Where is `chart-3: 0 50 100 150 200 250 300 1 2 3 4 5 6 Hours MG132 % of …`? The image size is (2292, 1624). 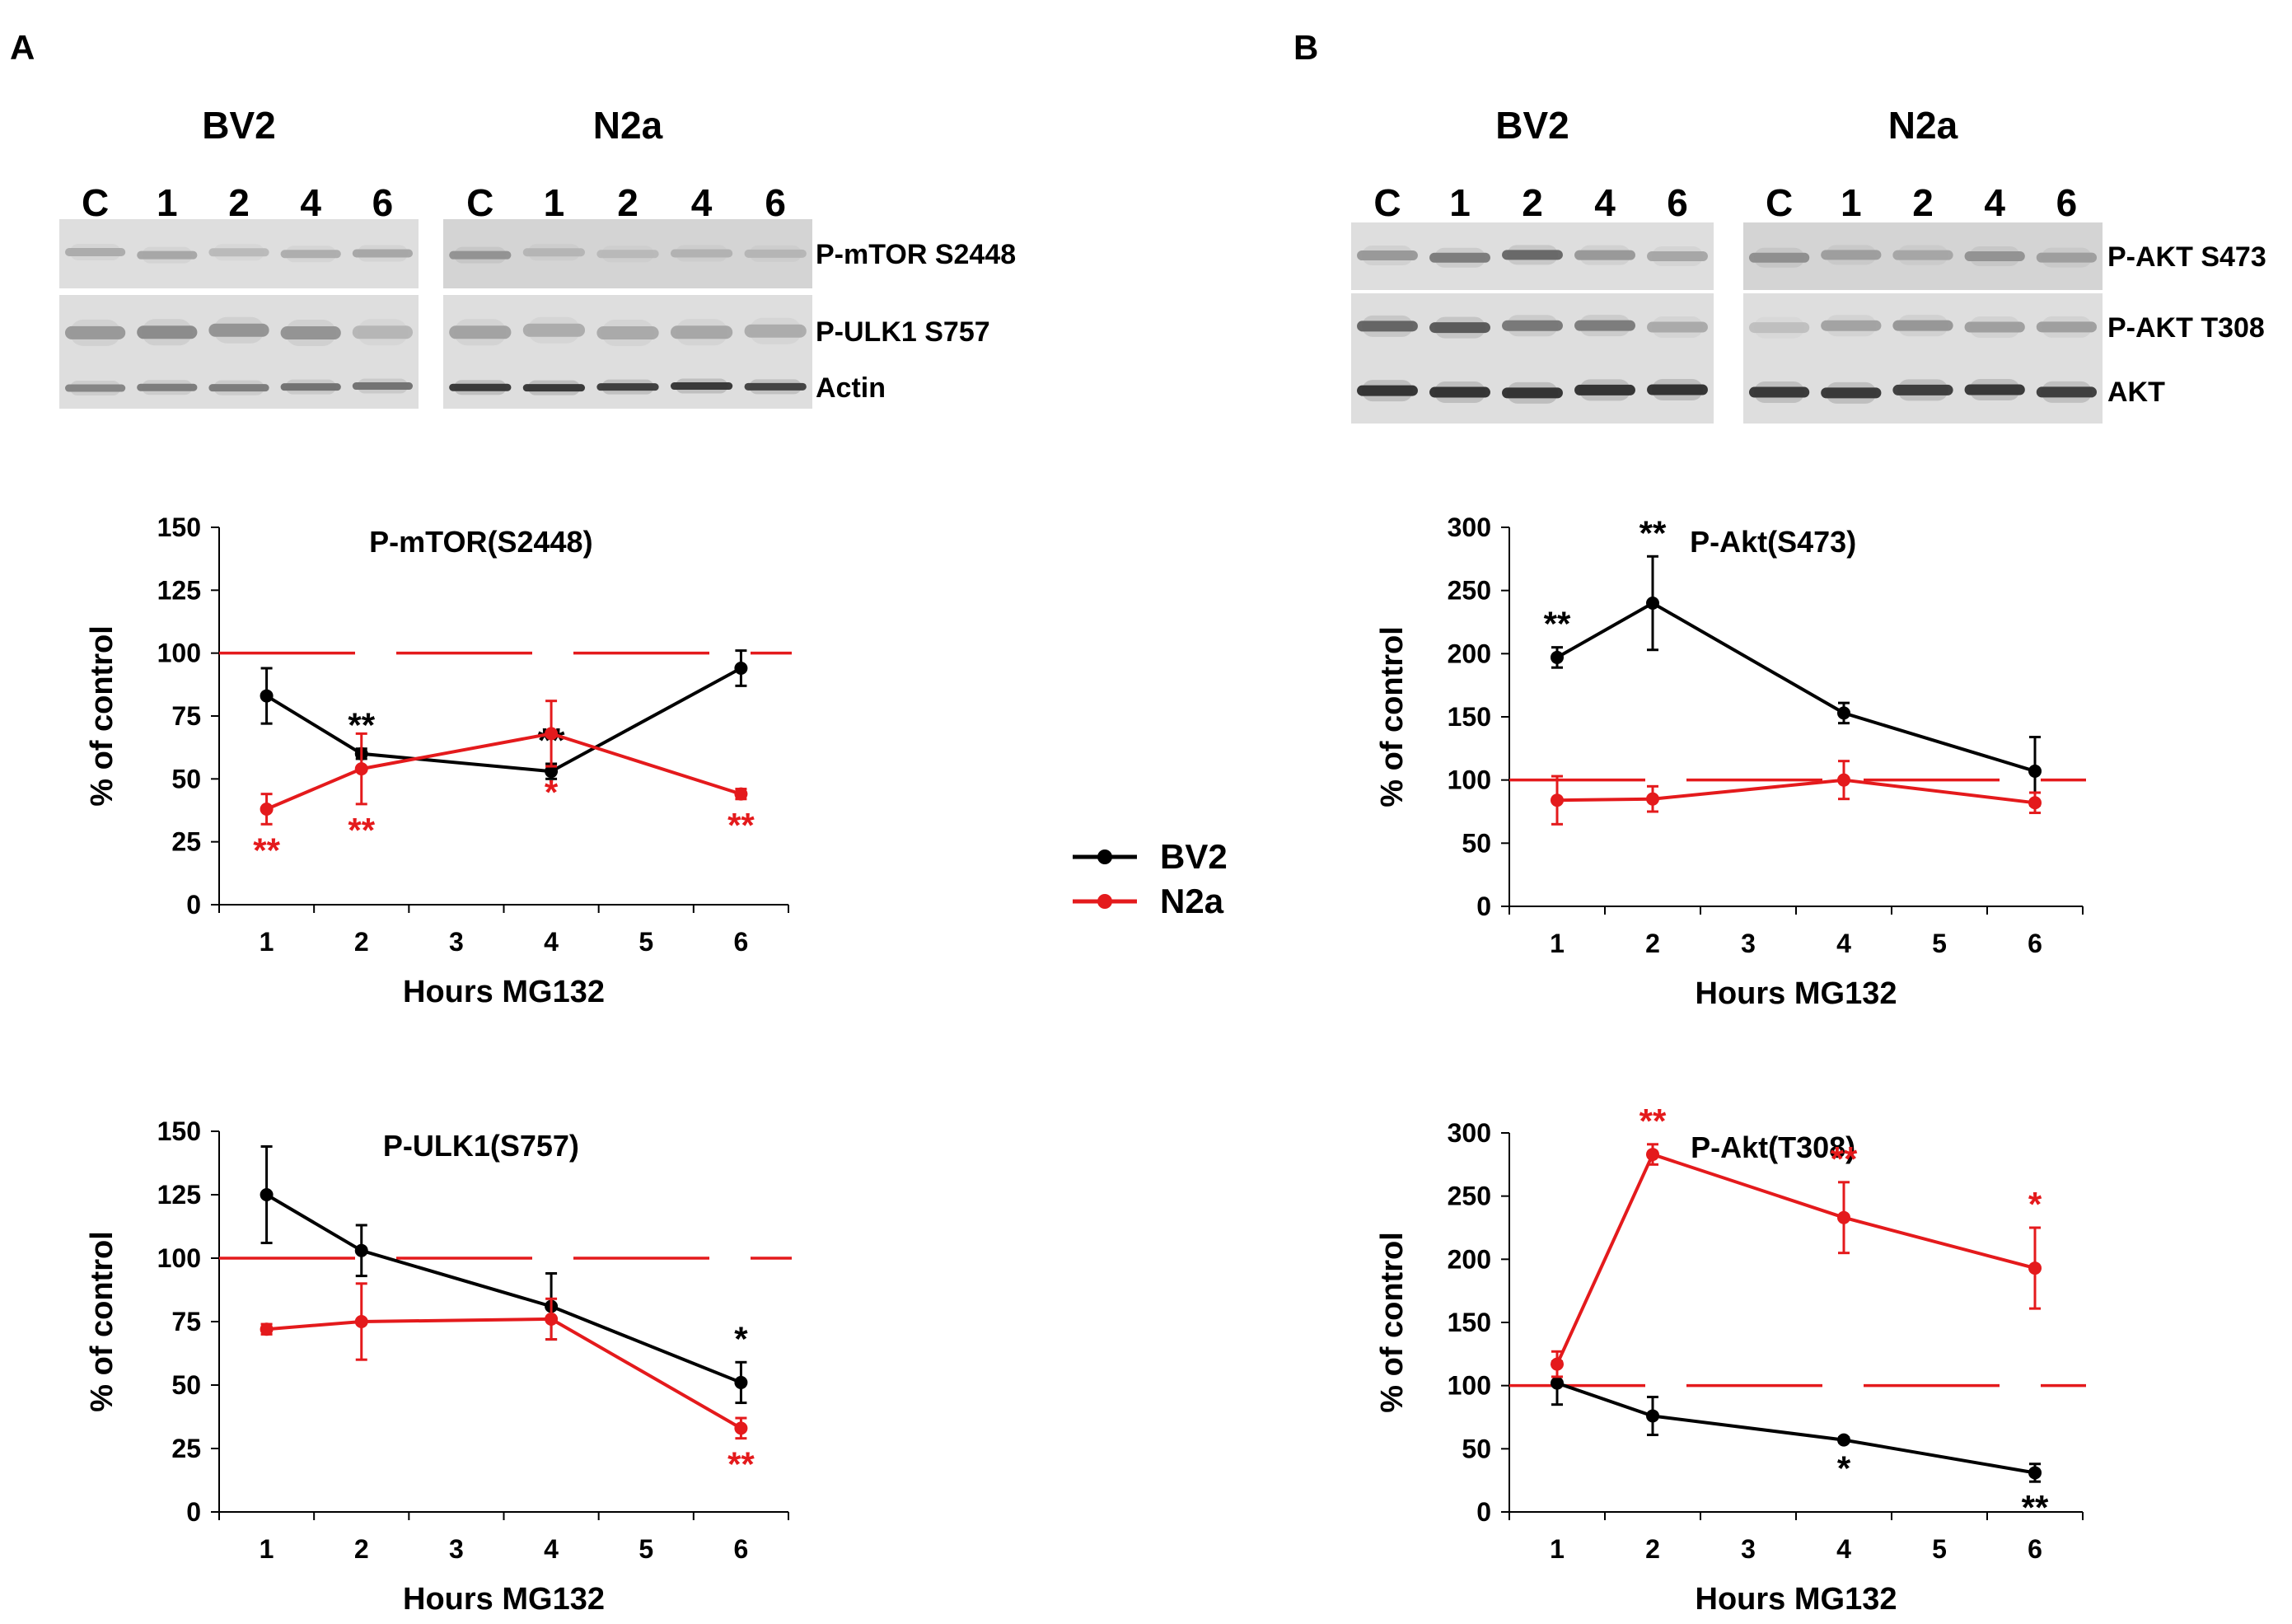
chart-3: 0 50 100 150 200 250 300 1 2 3 4 5 6 Hours MG132 % of … is located at coordinates (1731, 761).